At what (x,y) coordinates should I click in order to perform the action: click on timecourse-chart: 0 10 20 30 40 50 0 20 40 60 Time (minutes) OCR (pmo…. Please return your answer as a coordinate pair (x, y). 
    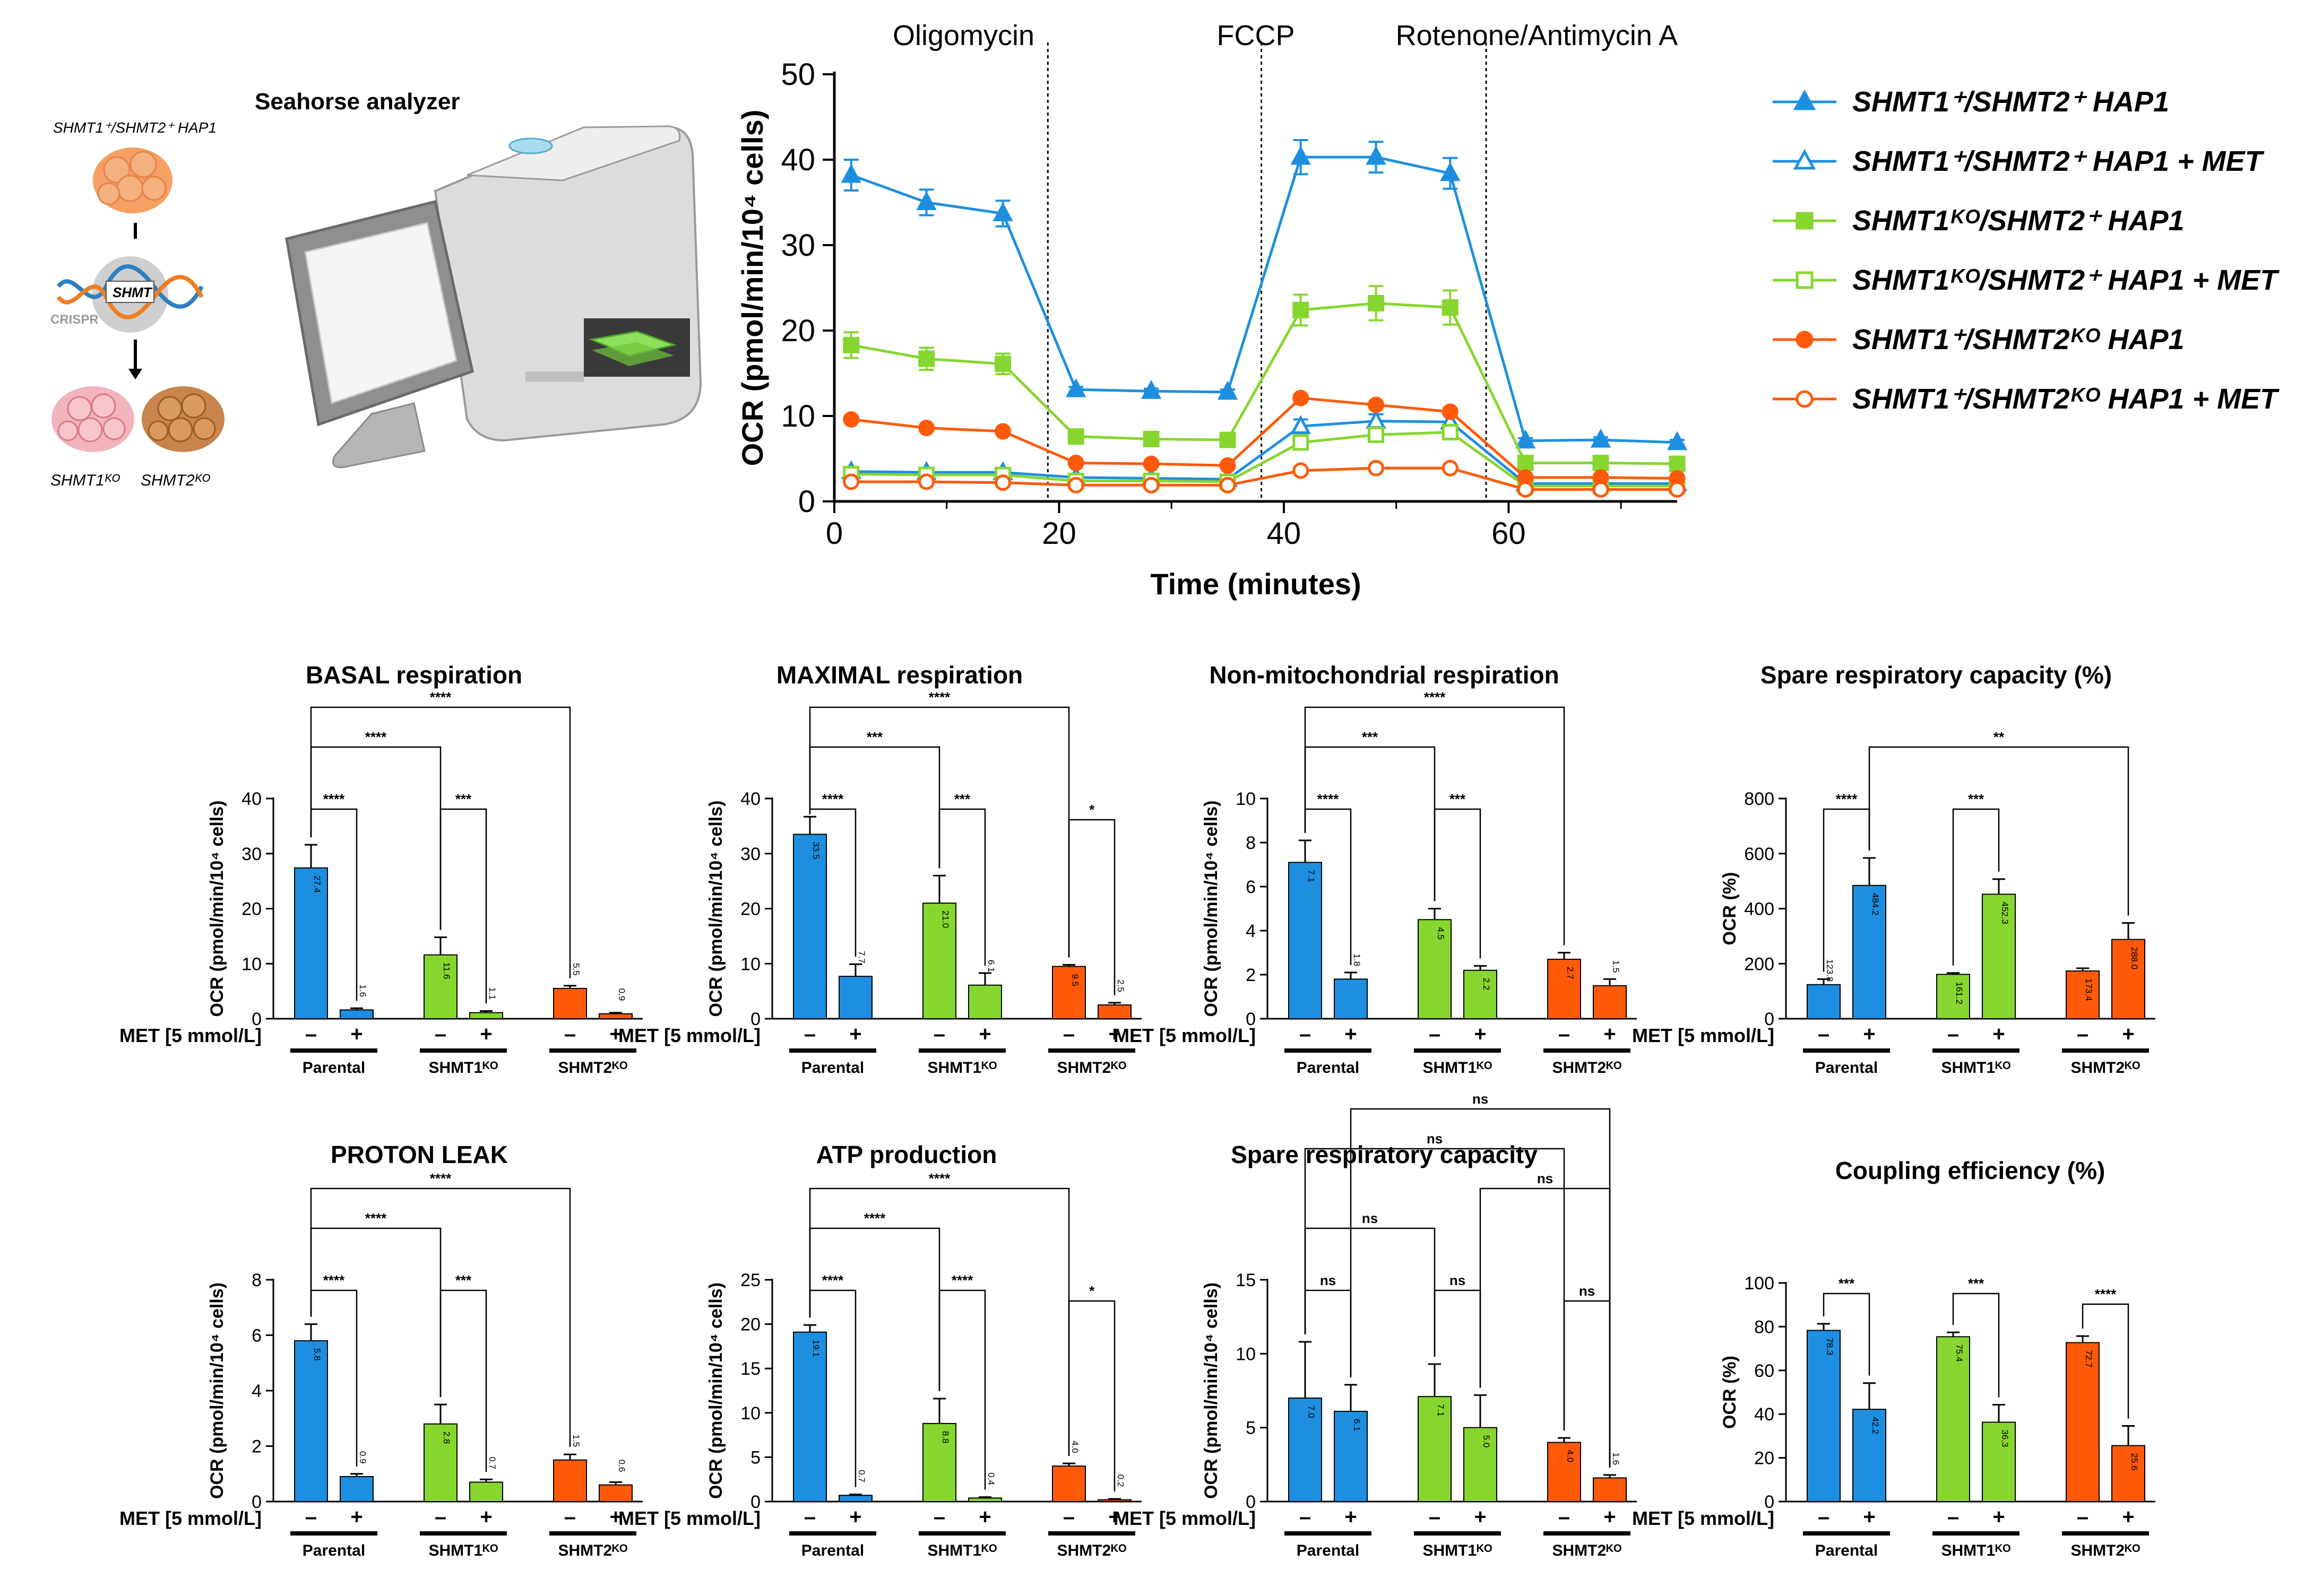
    Looking at the image, I should click on (1212, 310).